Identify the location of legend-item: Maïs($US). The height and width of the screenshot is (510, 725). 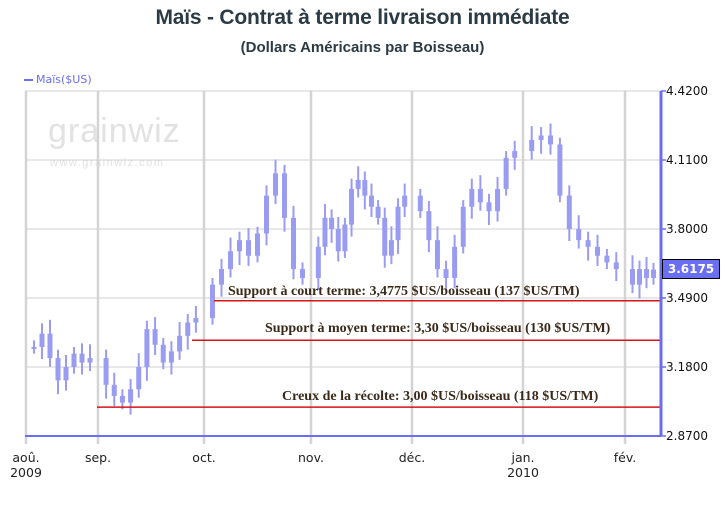
(58, 79).